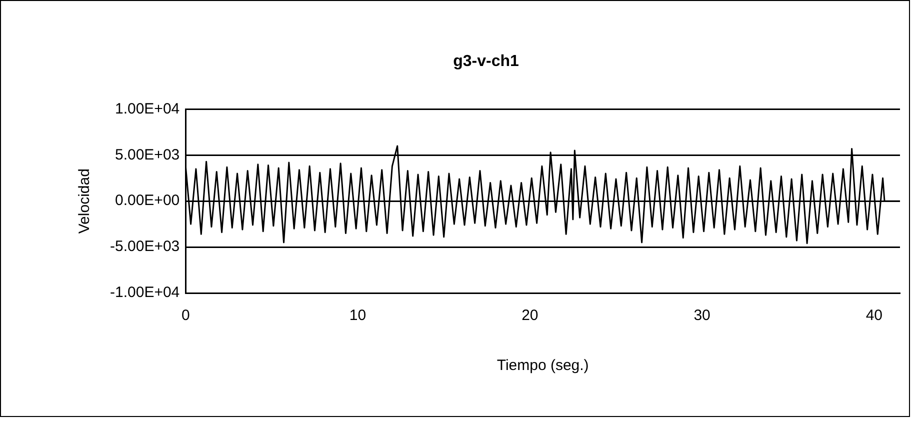  I want to click on y-tick-label: 5.00E+03, so click(147, 155).